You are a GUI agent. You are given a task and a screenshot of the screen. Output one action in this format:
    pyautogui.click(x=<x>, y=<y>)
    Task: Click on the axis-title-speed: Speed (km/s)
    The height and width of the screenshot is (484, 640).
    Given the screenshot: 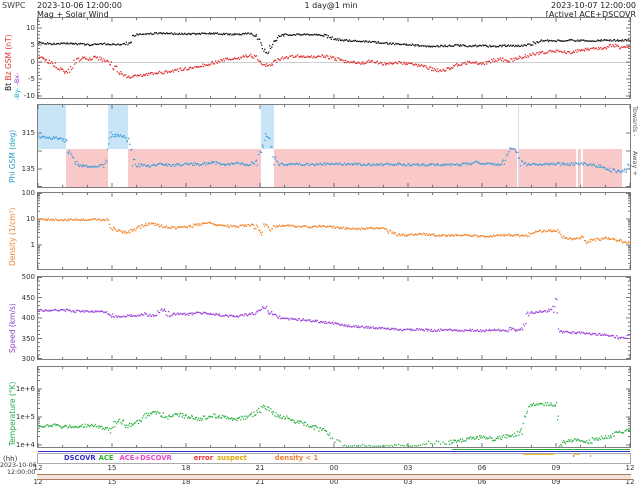 What is the action you would take?
    pyautogui.click(x=12, y=328)
    